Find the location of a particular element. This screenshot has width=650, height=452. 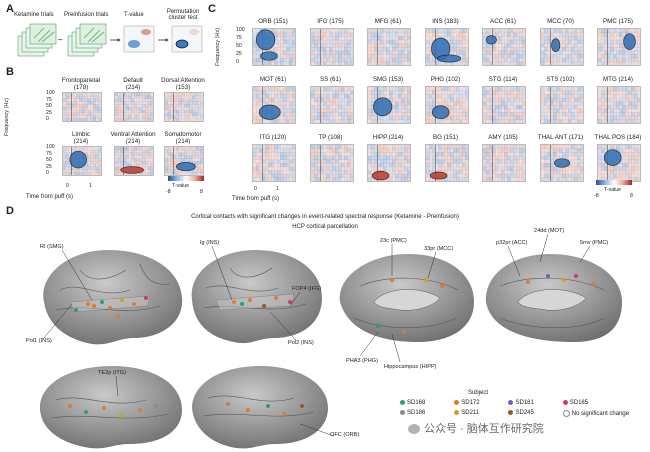

panel-c-ytick: 0 is located at coordinates (237, 62).